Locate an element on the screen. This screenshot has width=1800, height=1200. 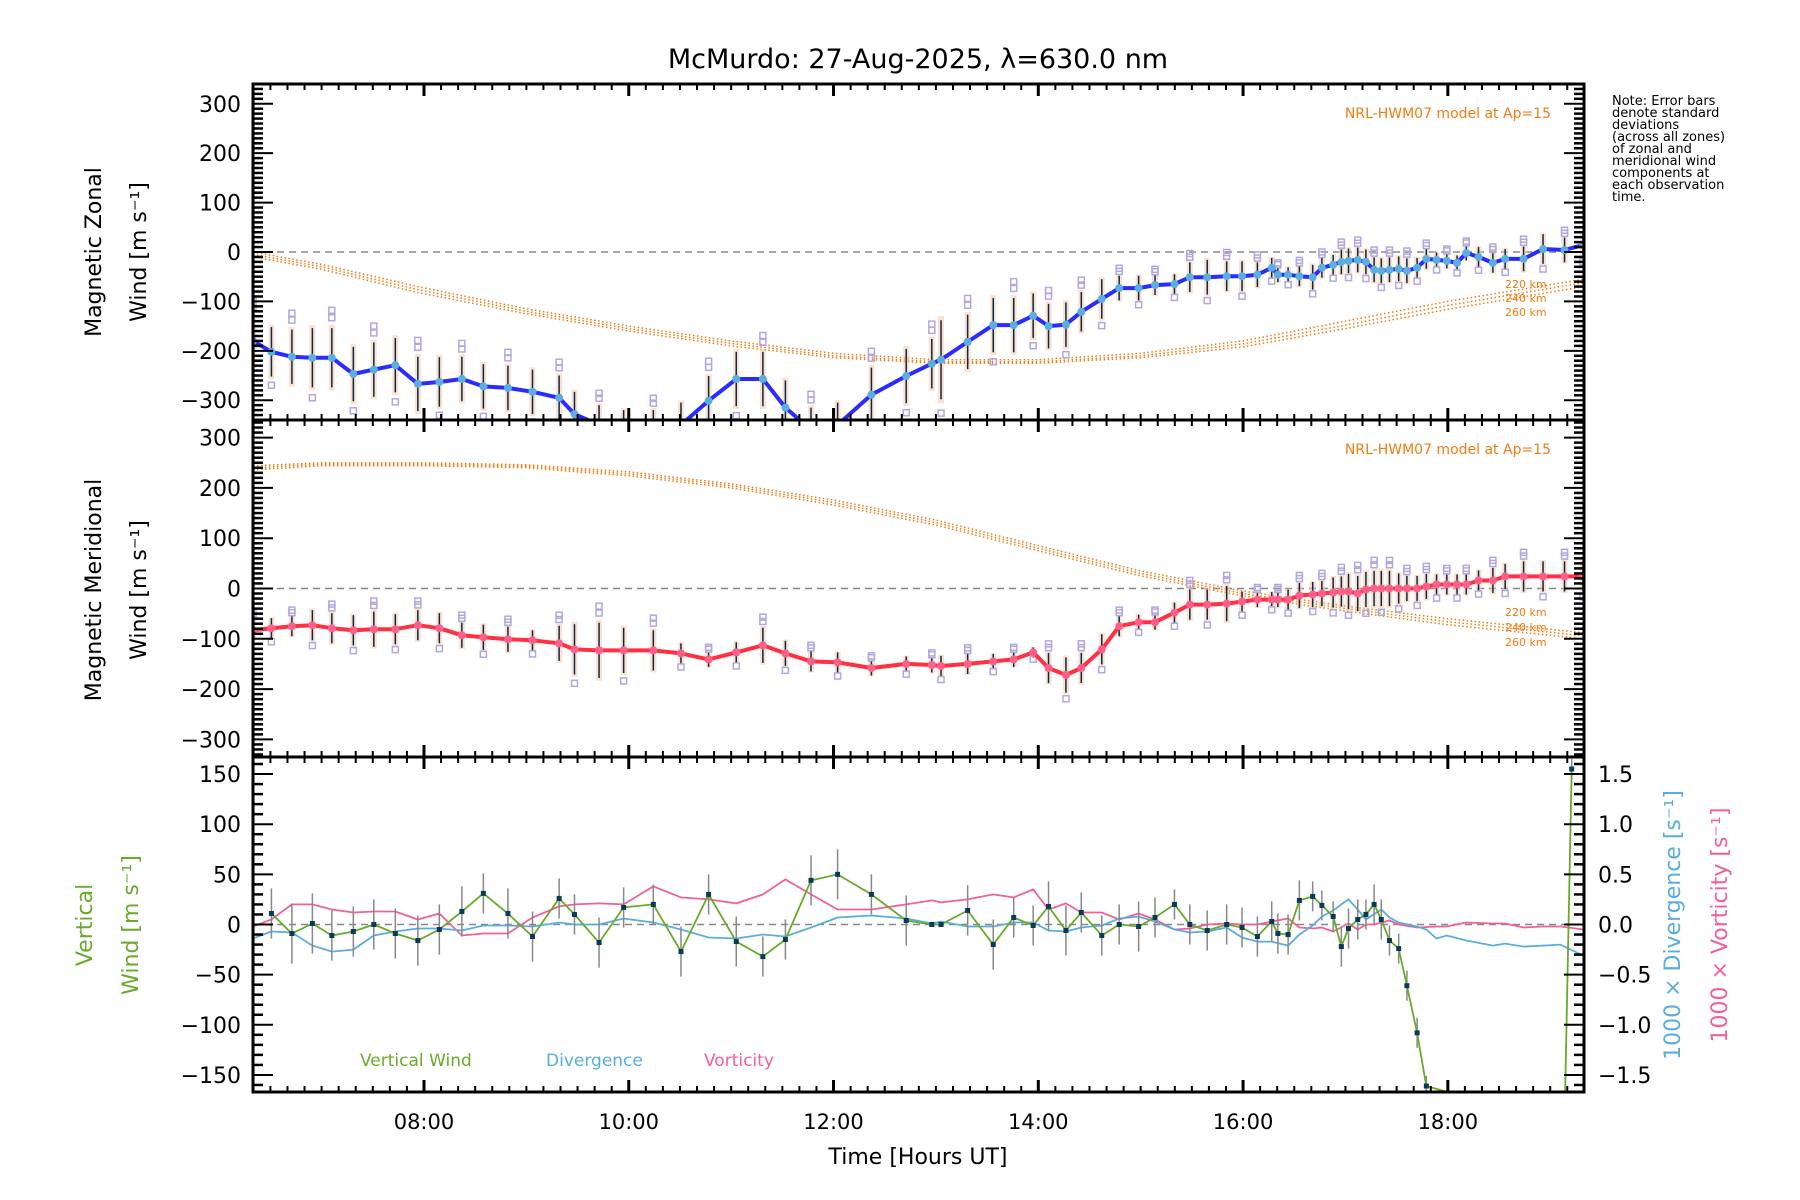
y-tick-label: 0 is located at coordinates (234, 926).